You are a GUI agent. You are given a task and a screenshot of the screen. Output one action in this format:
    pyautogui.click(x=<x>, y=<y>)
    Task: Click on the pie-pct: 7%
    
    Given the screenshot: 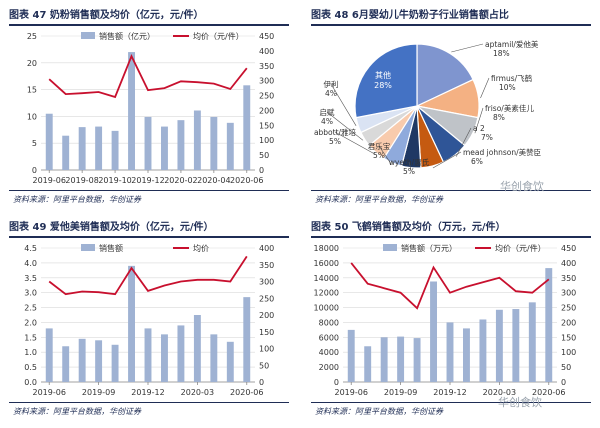 What is the action you would take?
    pyautogui.click(x=487, y=137)
    